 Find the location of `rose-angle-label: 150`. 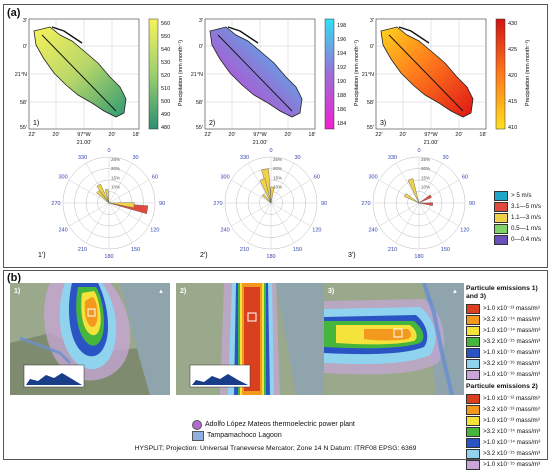

rose-angle-label: 150 is located at coordinates (445, 250).